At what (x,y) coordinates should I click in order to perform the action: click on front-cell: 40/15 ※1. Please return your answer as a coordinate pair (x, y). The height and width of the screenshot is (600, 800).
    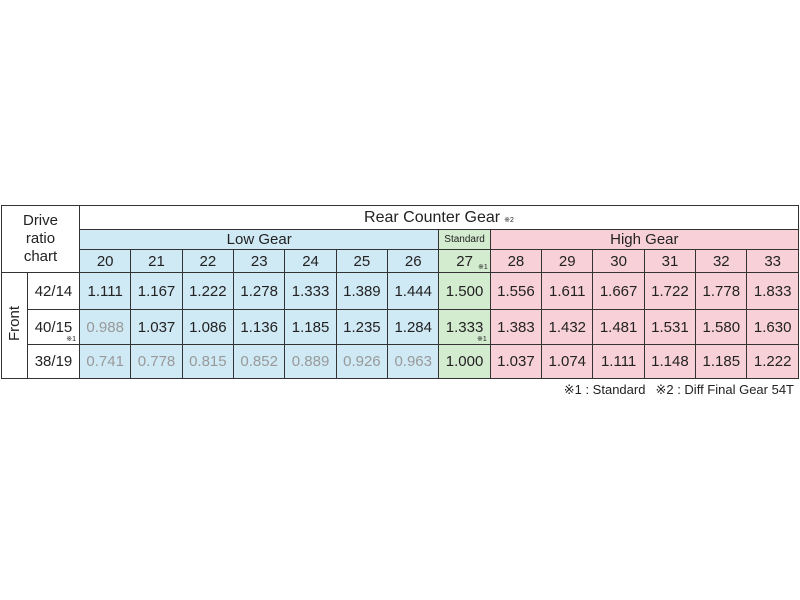
    Looking at the image, I should click on (53, 327).